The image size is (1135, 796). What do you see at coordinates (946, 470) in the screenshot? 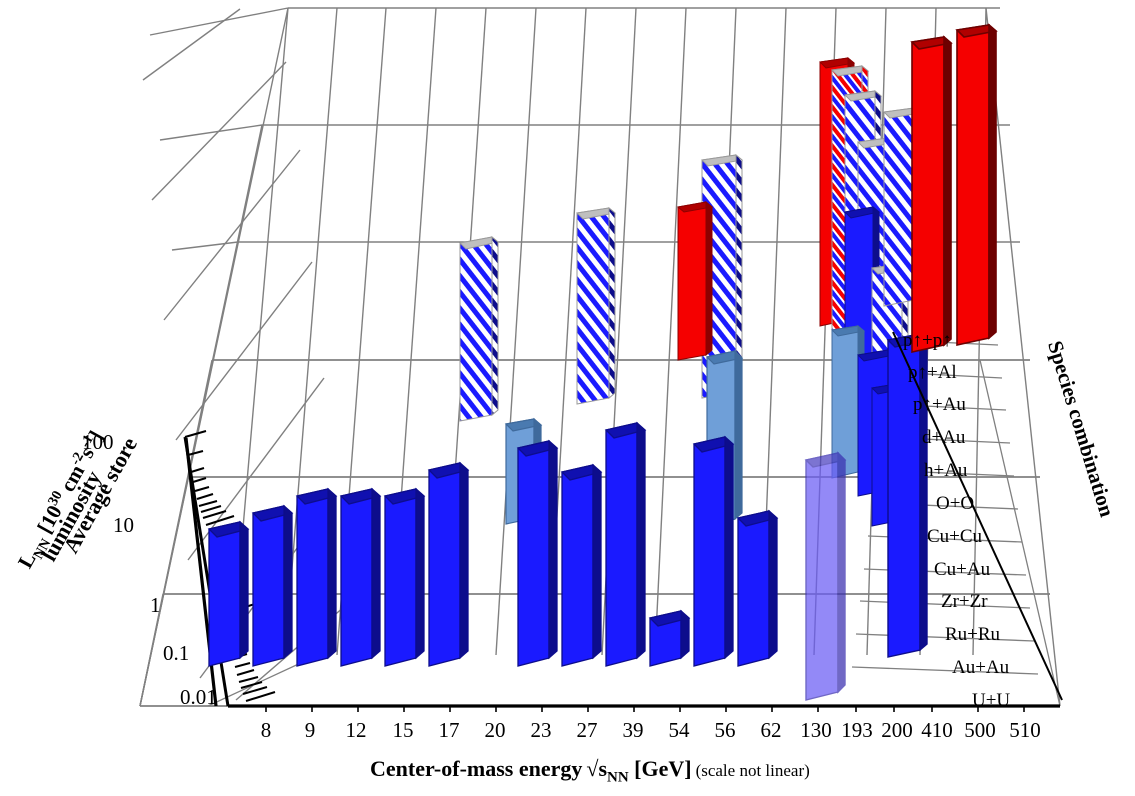
I see `species-label-hAu: h+Au` at bounding box center [946, 470].